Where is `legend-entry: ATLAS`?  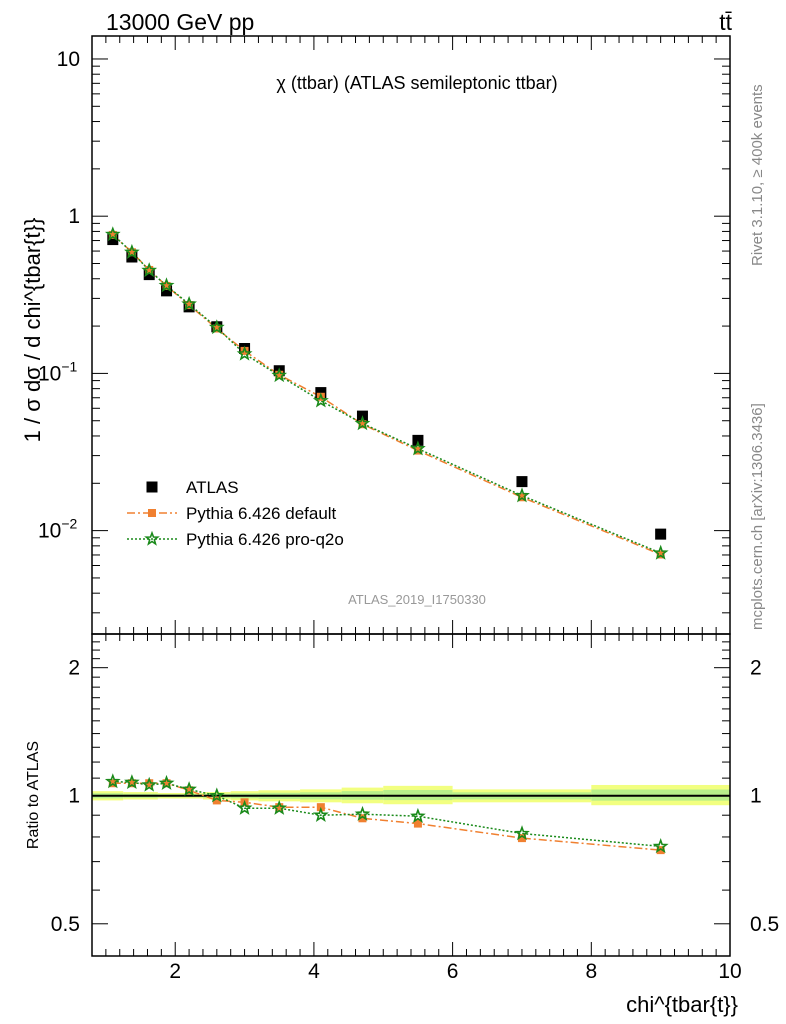
legend-entry: ATLAS is located at coordinates (212, 487).